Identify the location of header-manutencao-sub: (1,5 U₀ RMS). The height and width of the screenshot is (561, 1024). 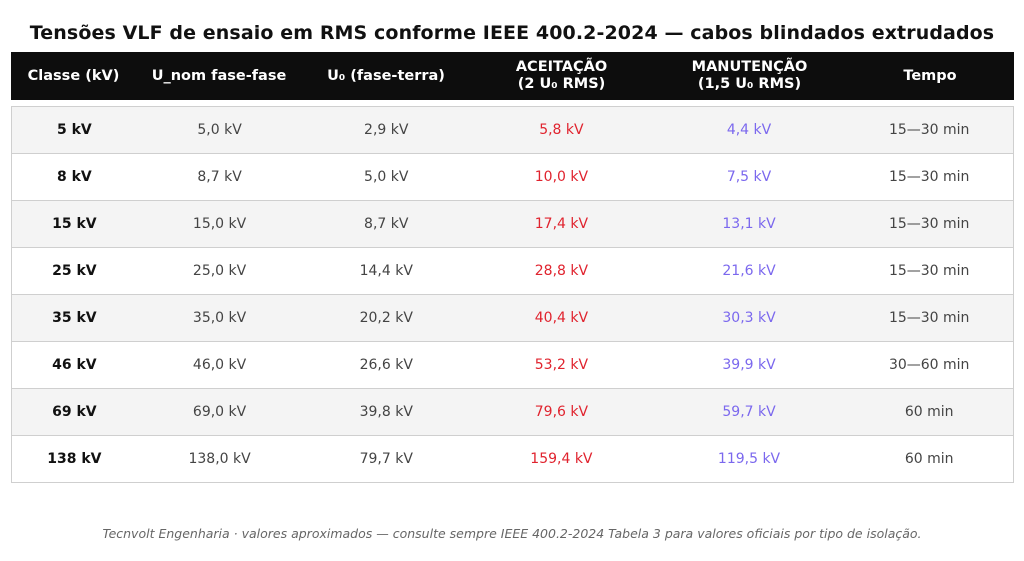
(749, 84).